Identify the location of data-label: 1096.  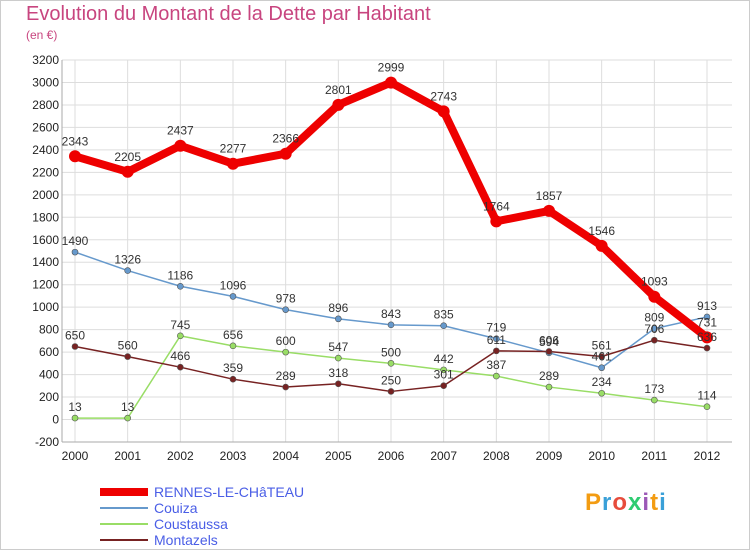
(233, 285).